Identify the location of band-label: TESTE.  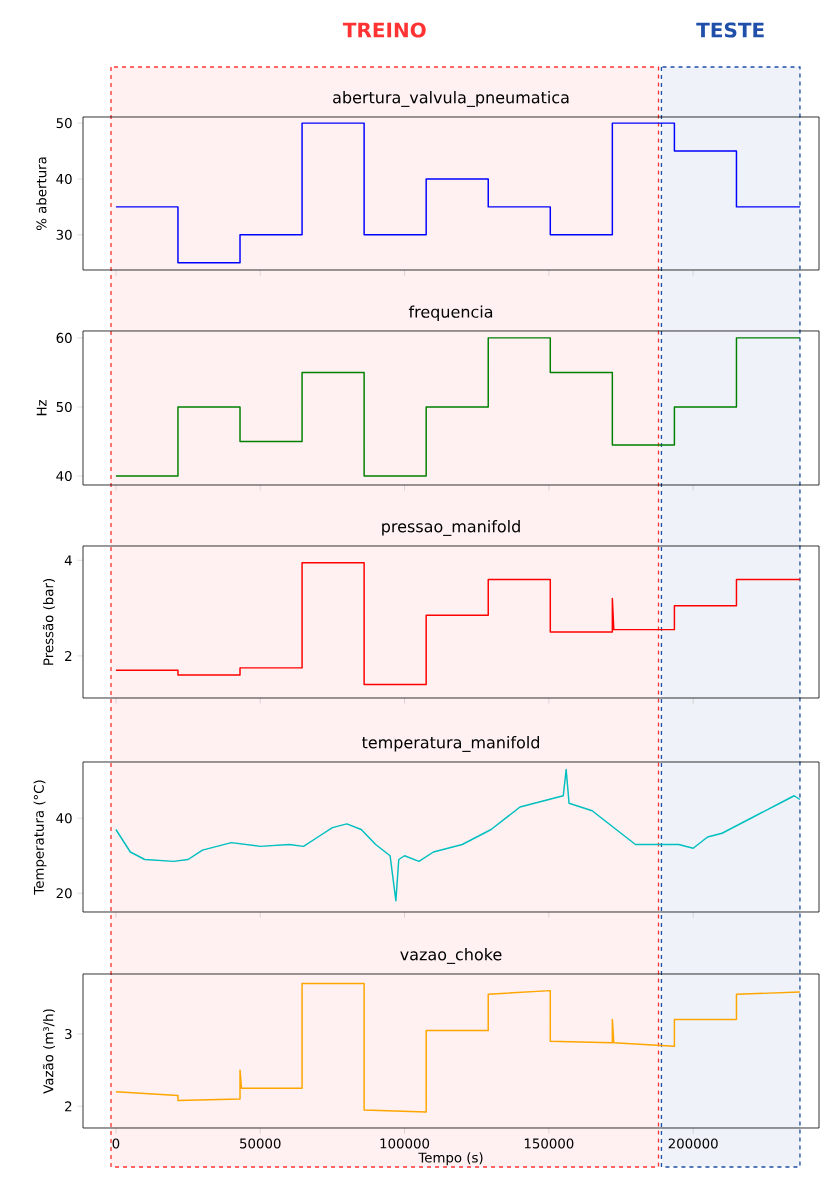
(730, 30).